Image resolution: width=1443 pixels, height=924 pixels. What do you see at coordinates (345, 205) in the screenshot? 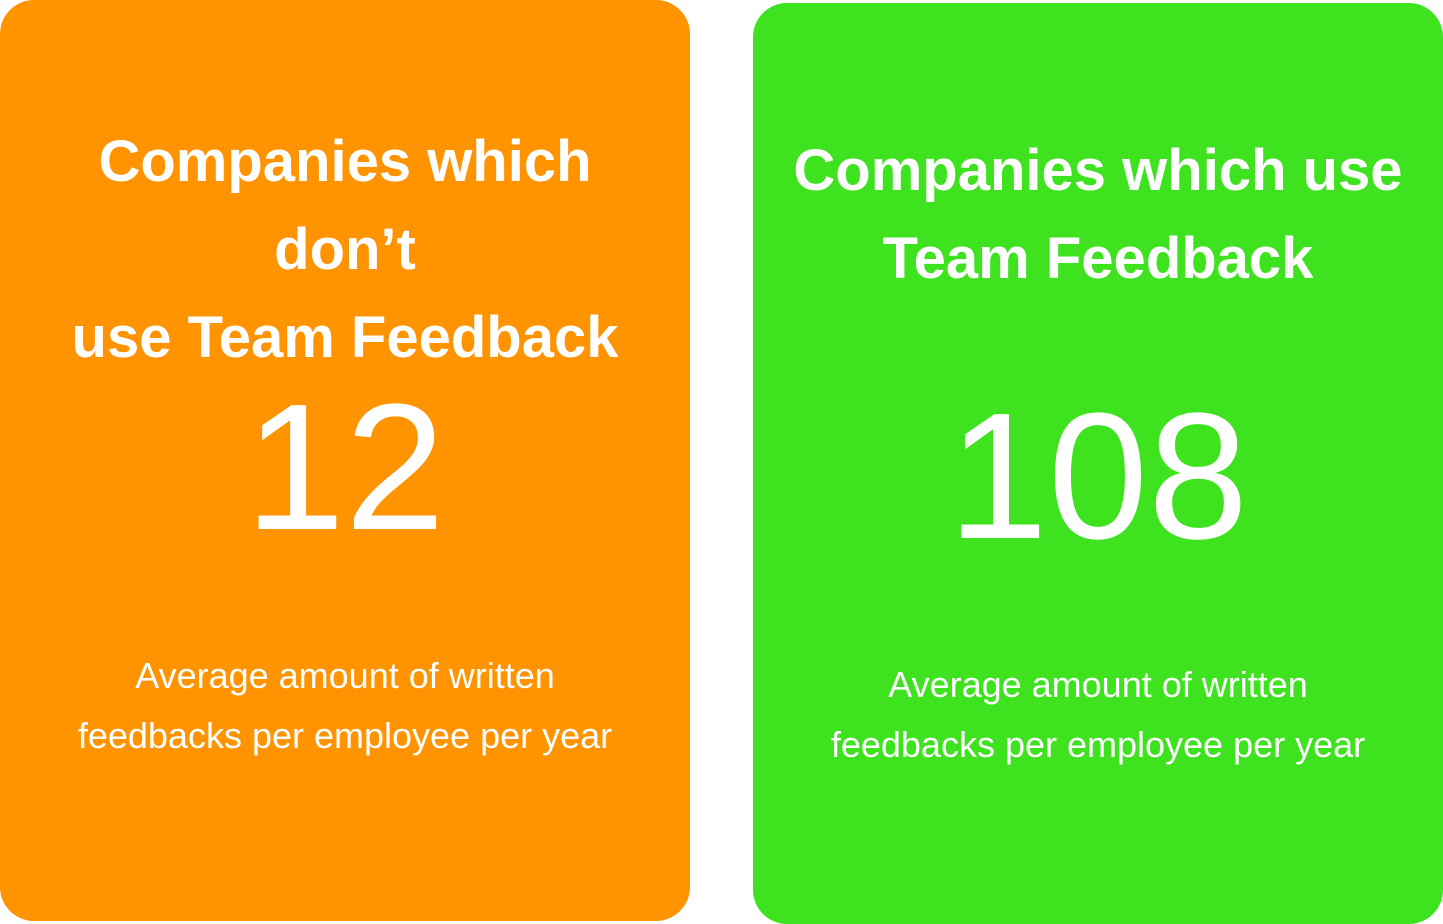
I see `card-title-line-1: Companies which don’t` at bounding box center [345, 205].